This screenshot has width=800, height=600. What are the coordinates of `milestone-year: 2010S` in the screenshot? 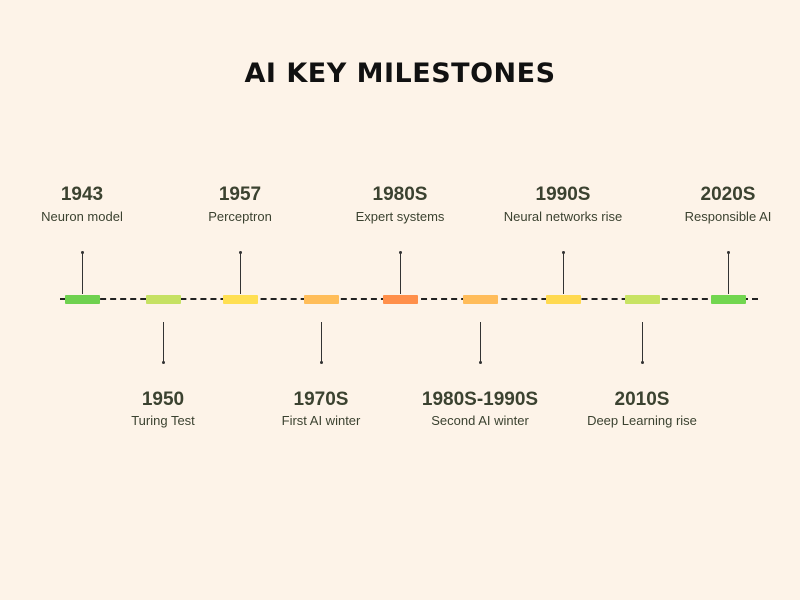 It's located at (642, 399).